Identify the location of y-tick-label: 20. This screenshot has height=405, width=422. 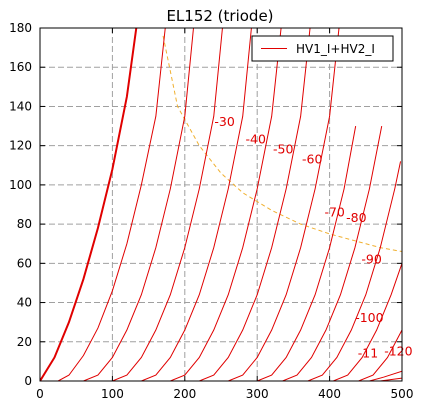
(24, 342).